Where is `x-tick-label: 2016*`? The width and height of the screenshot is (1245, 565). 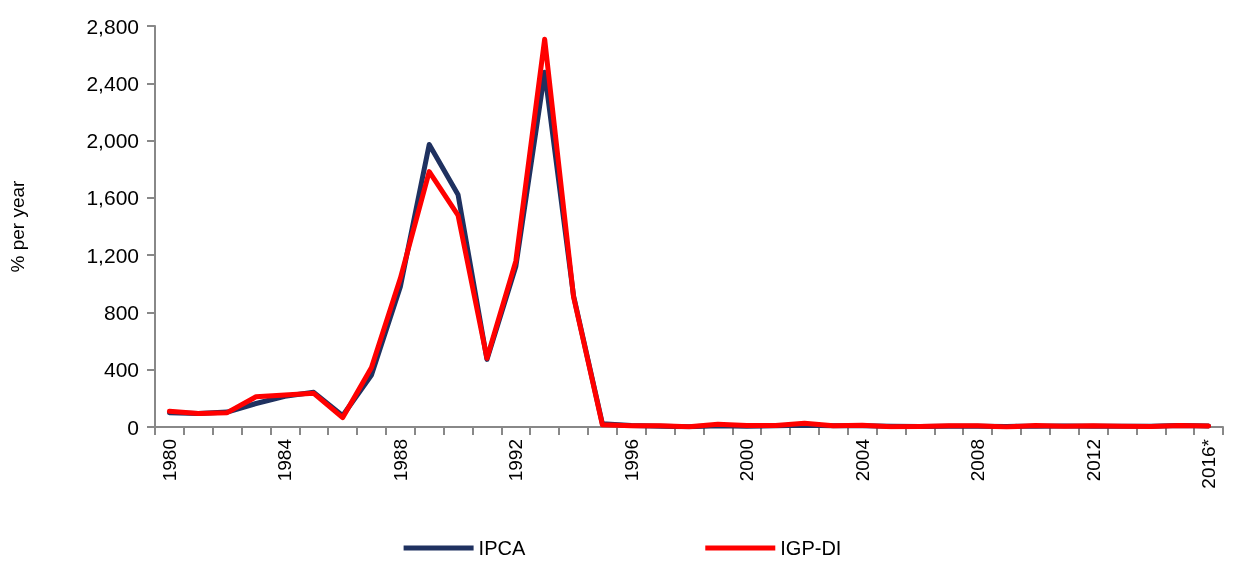 x-tick-label: 2016* is located at coordinates (1209, 463).